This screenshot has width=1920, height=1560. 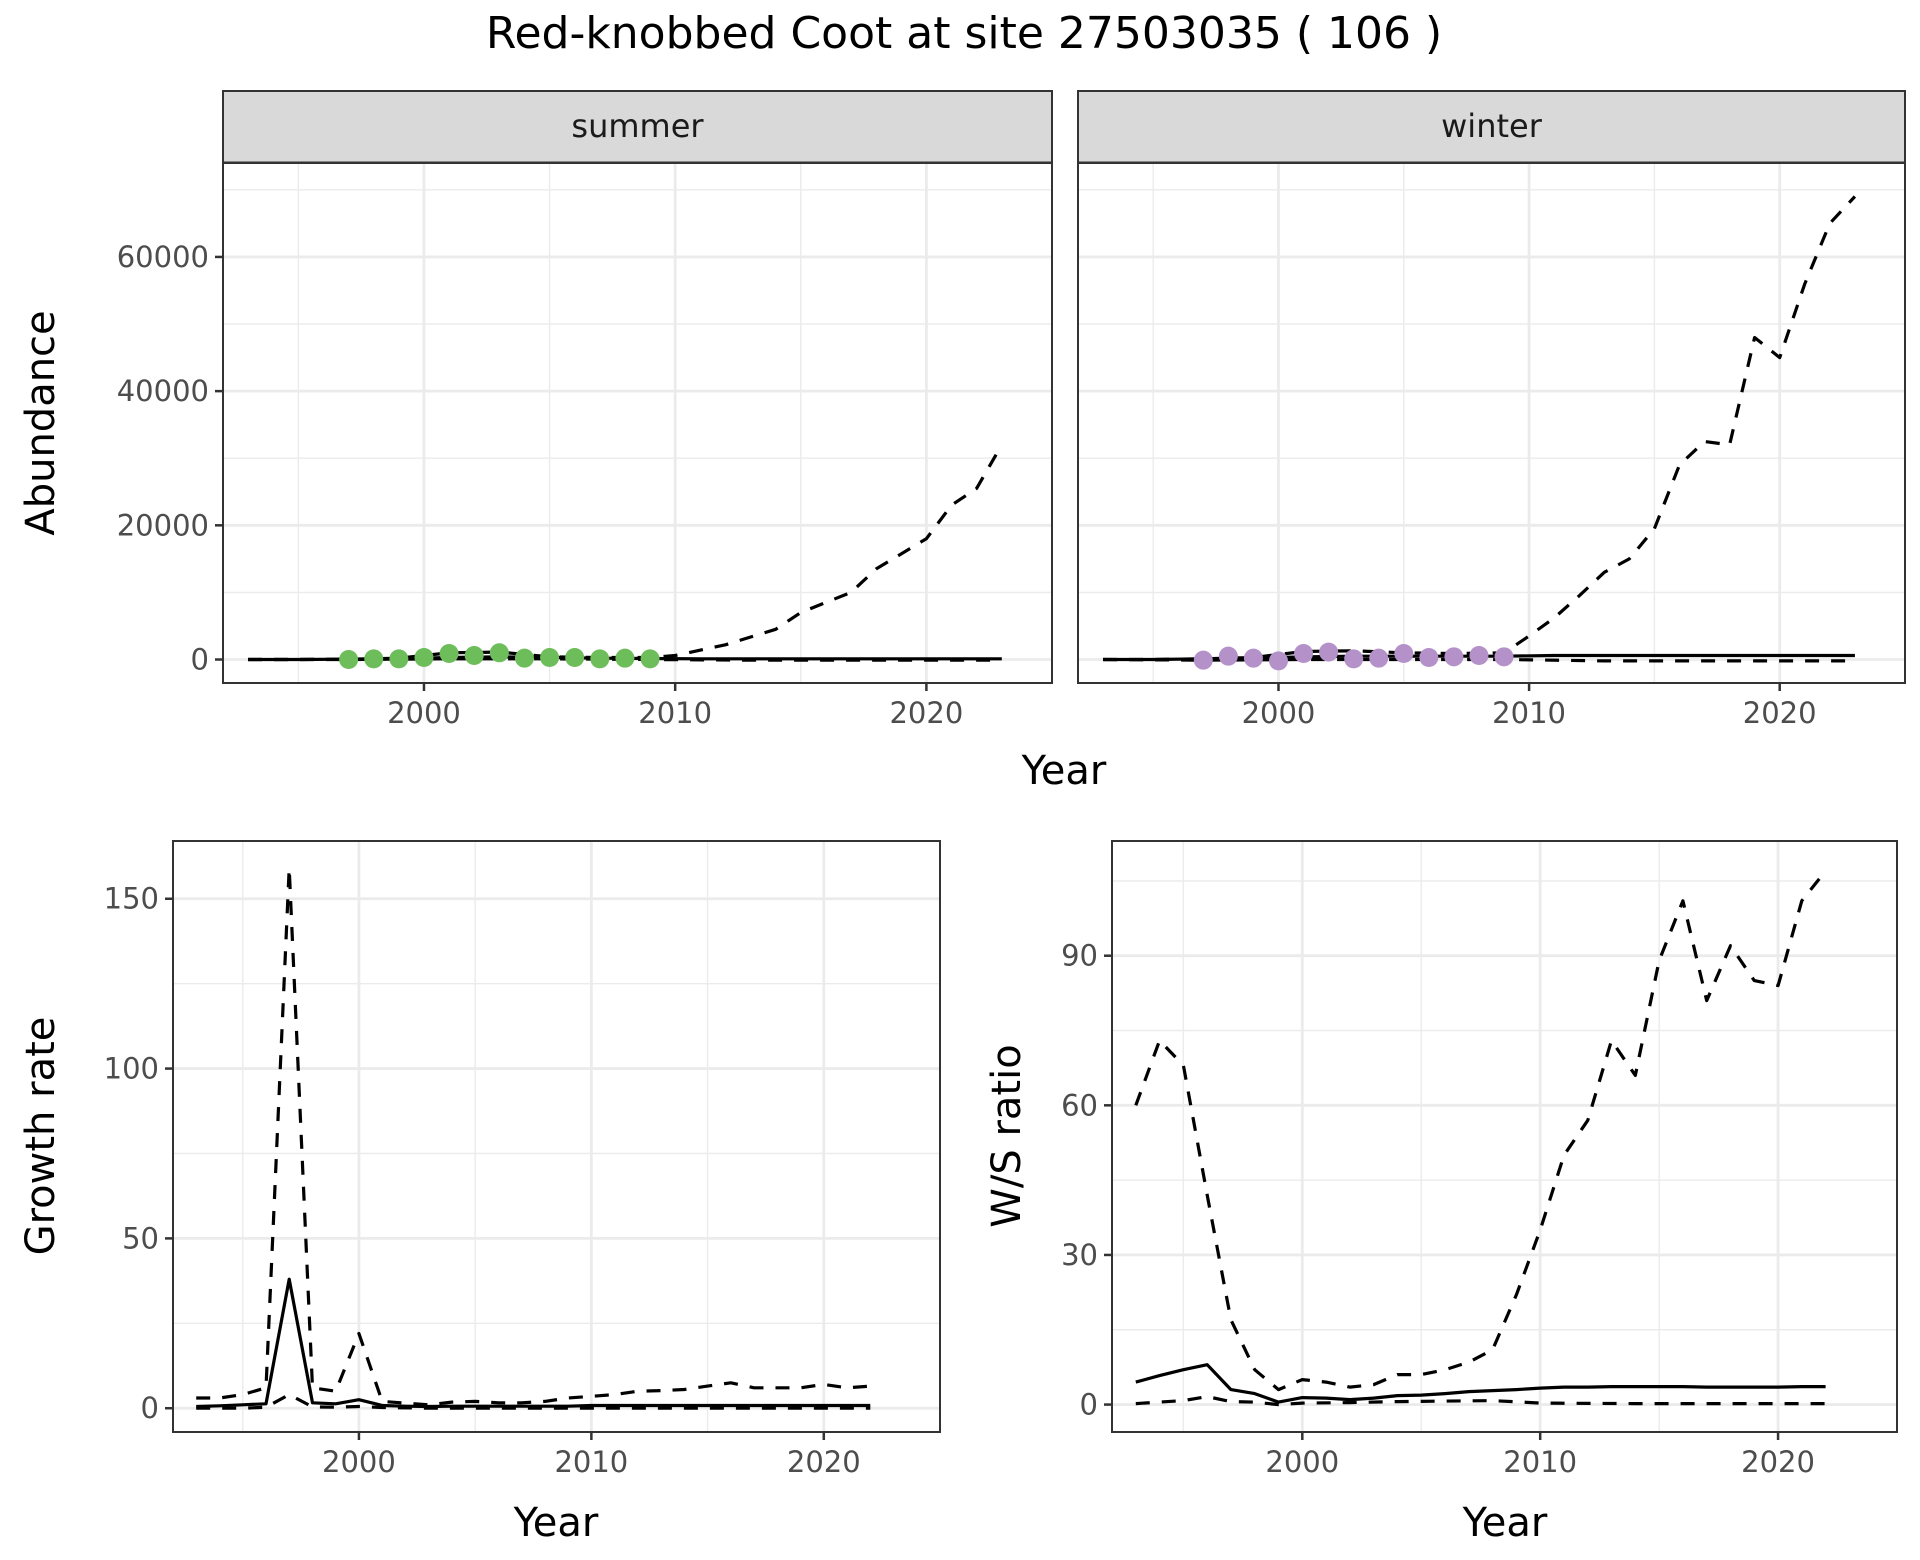 I want to click on y-tick-label: 30, so click(x=1079, y=1255).